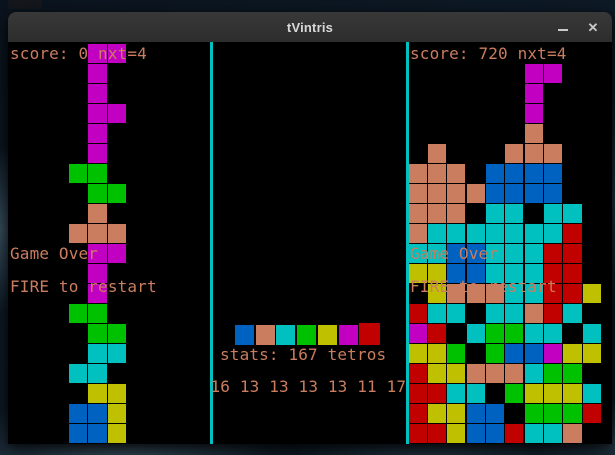 Image resolution: width=615 pixels, height=455 pixels. I want to click on minimize-button, so click(563, 27).